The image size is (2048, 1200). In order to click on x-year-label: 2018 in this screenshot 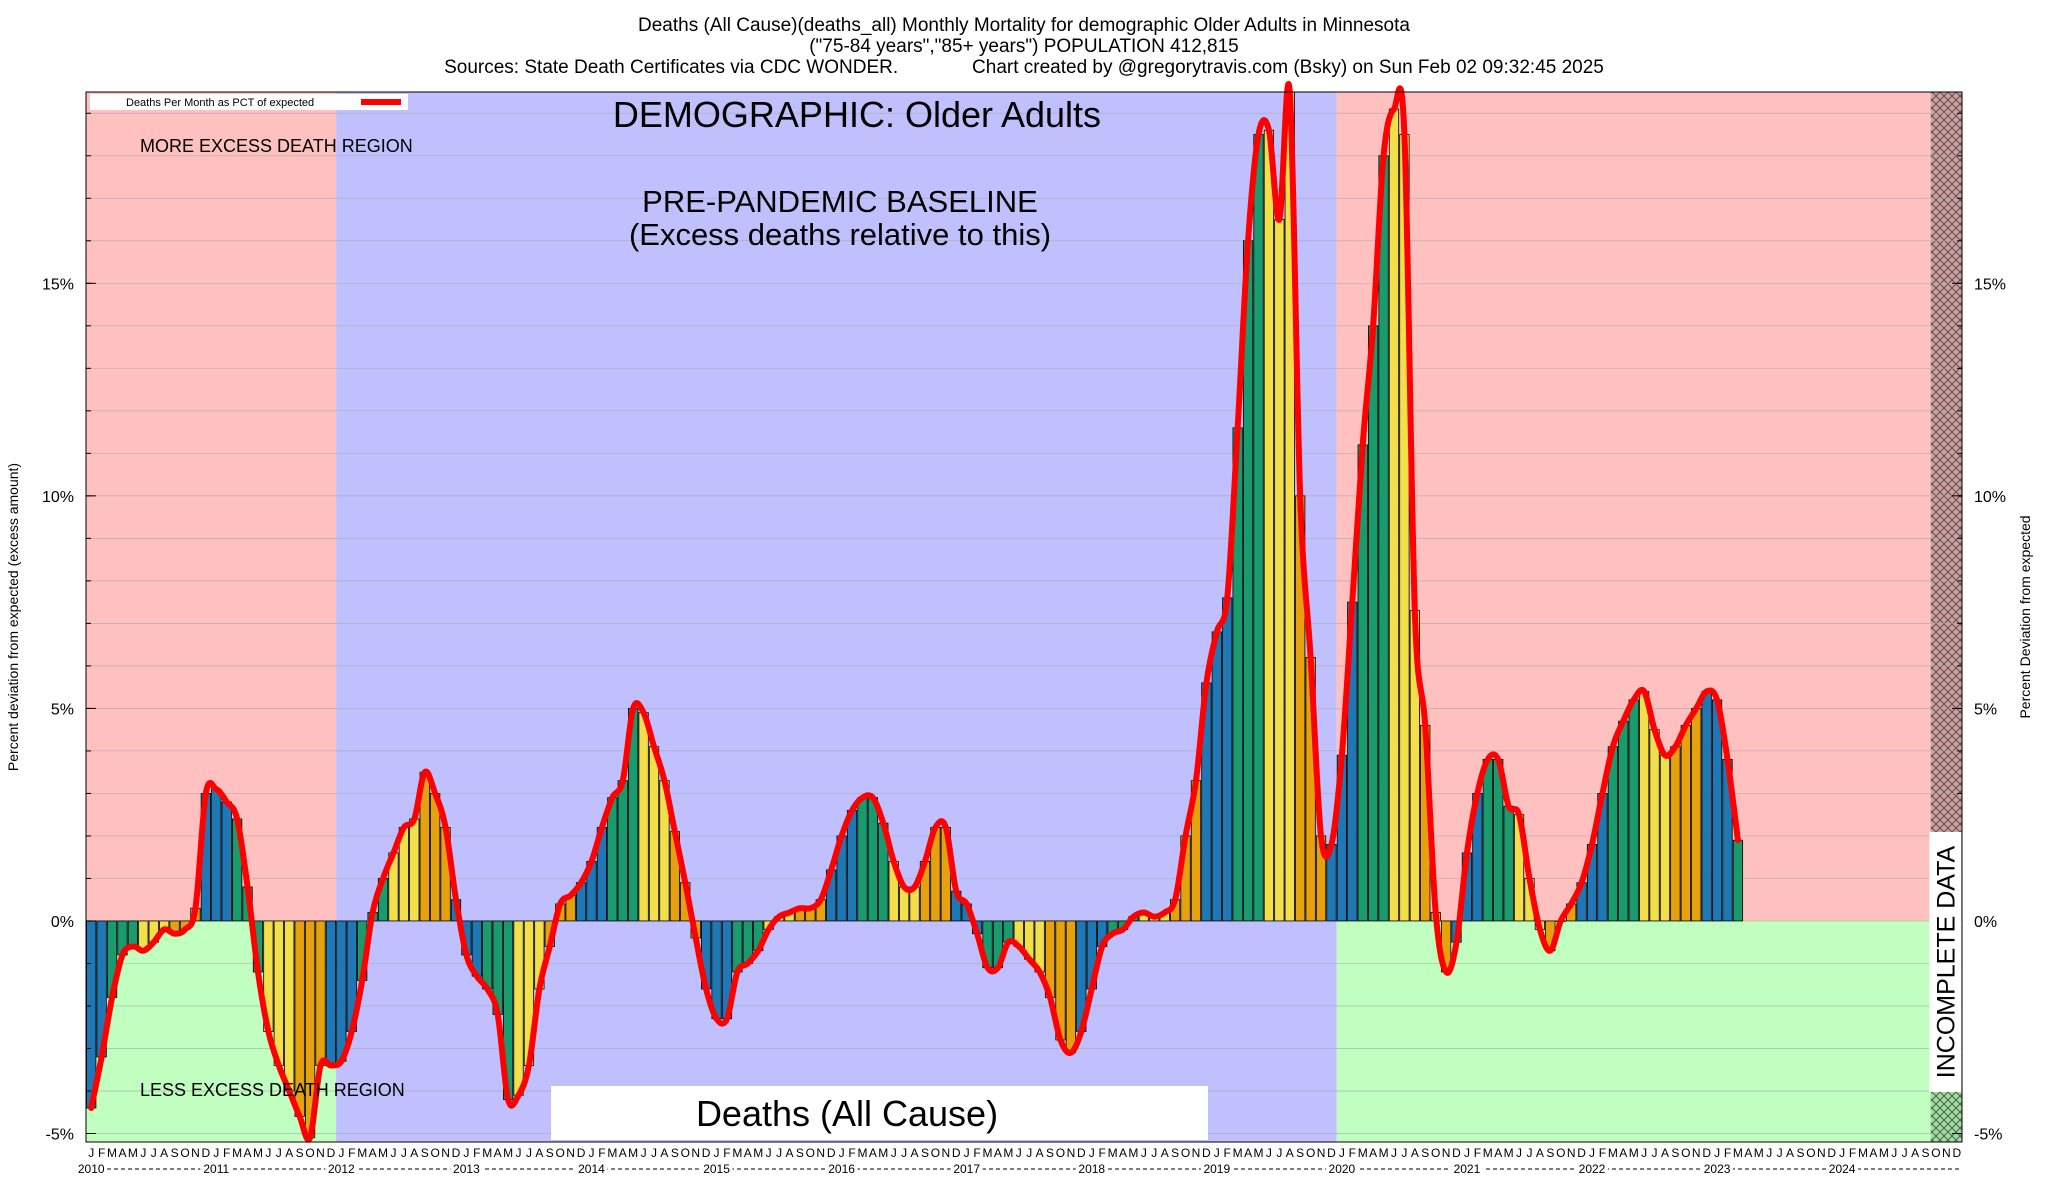, I will do `click(1091, 1169)`.